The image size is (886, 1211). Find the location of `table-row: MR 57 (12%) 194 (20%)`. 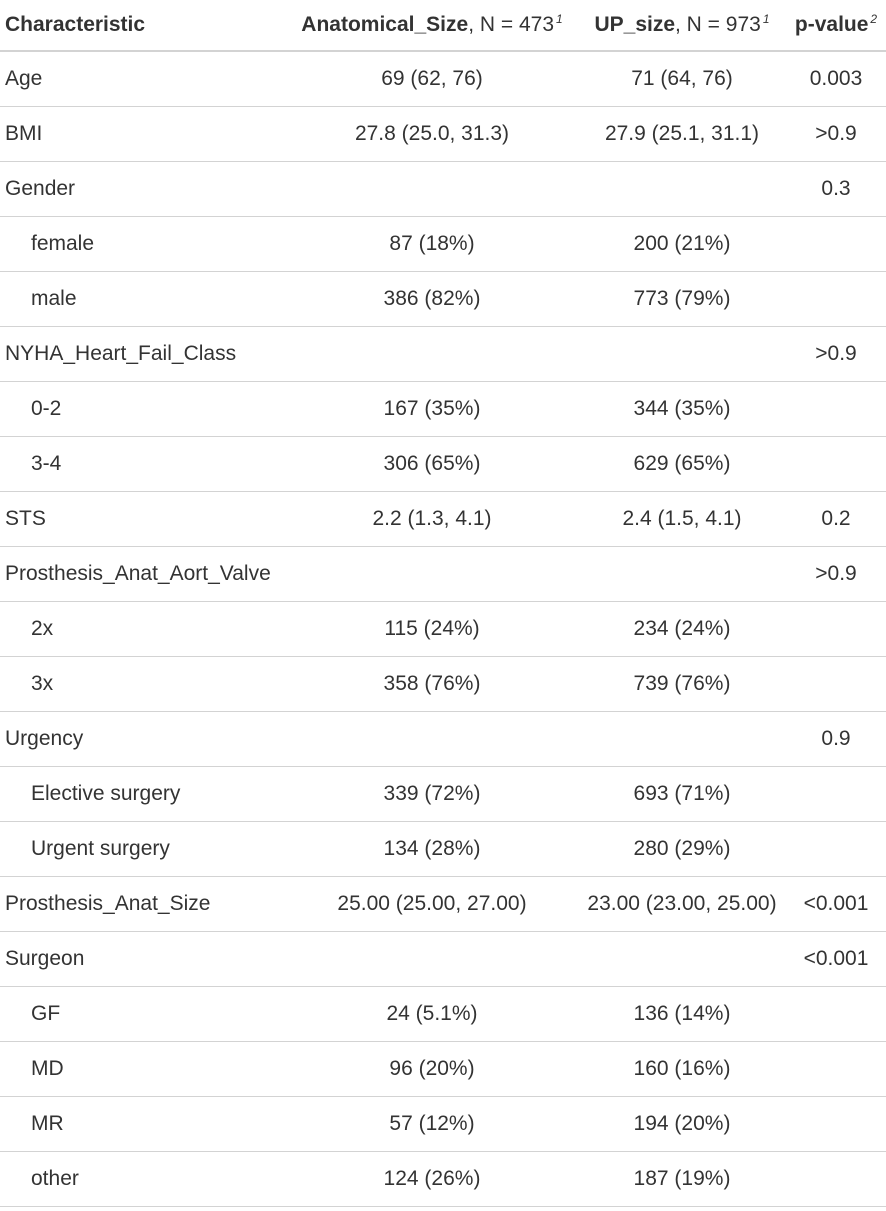

table-row: MR 57 (12%) 194 (20%) is located at coordinates (443, 1124).